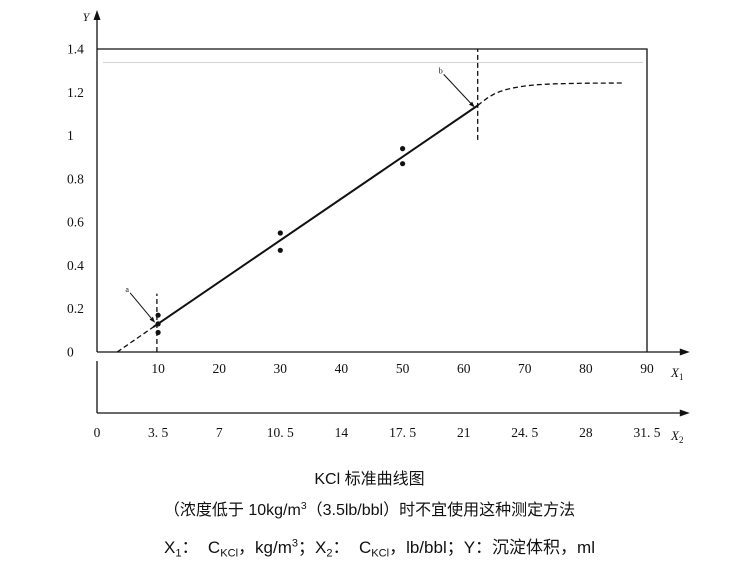 The height and width of the screenshot is (571, 739). I want to click on x2-tick-label: 3. 5, so click(158, 432).